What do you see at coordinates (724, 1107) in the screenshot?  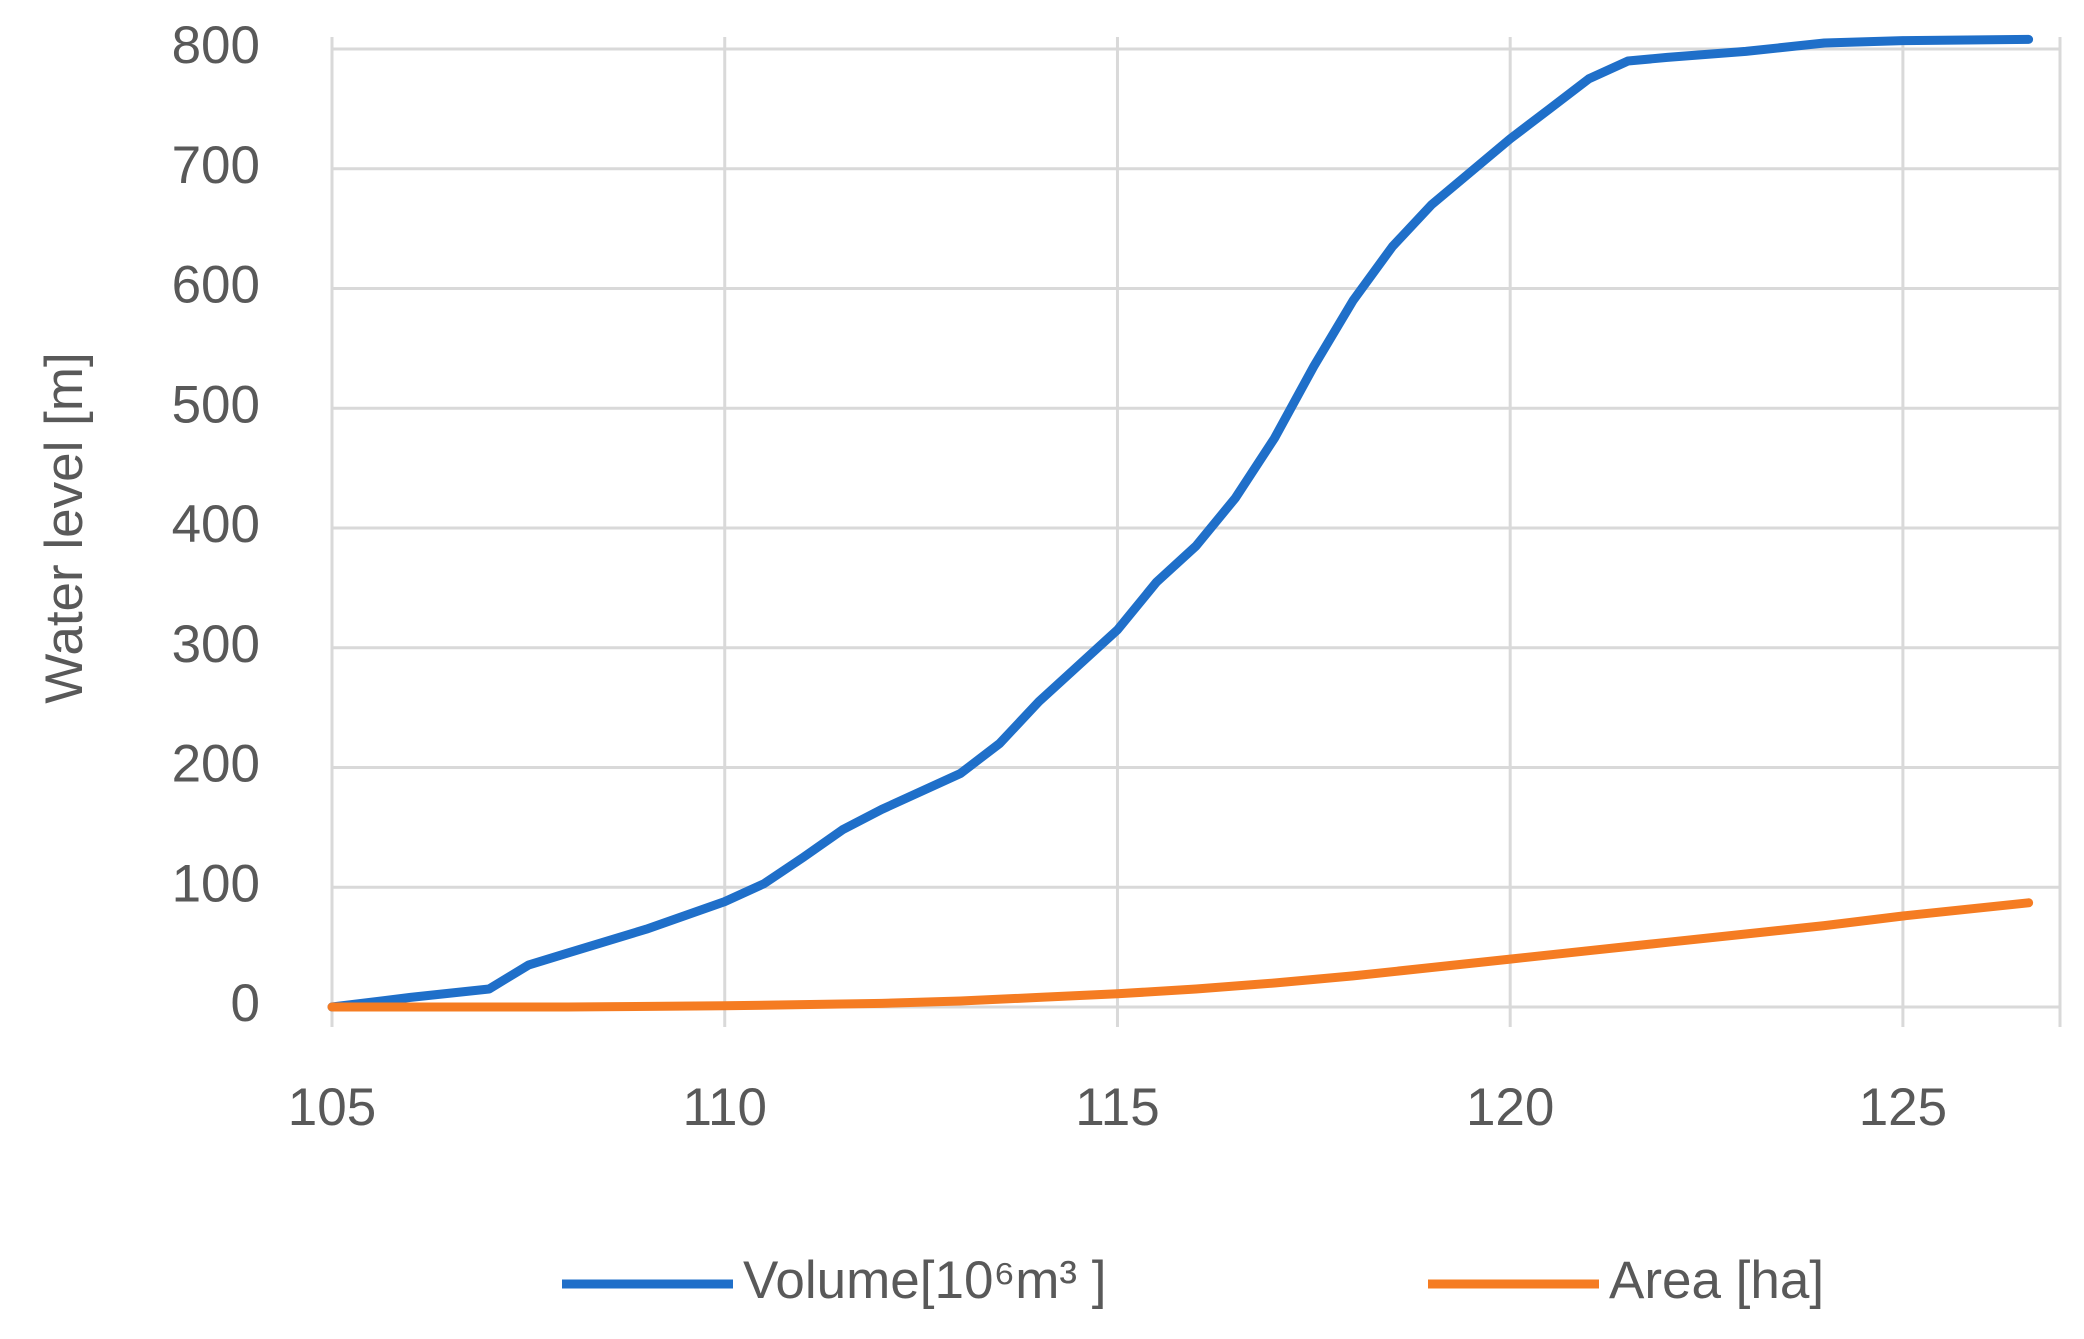 I see `x-tick-label: 110` at bounding box center [724, 1107].